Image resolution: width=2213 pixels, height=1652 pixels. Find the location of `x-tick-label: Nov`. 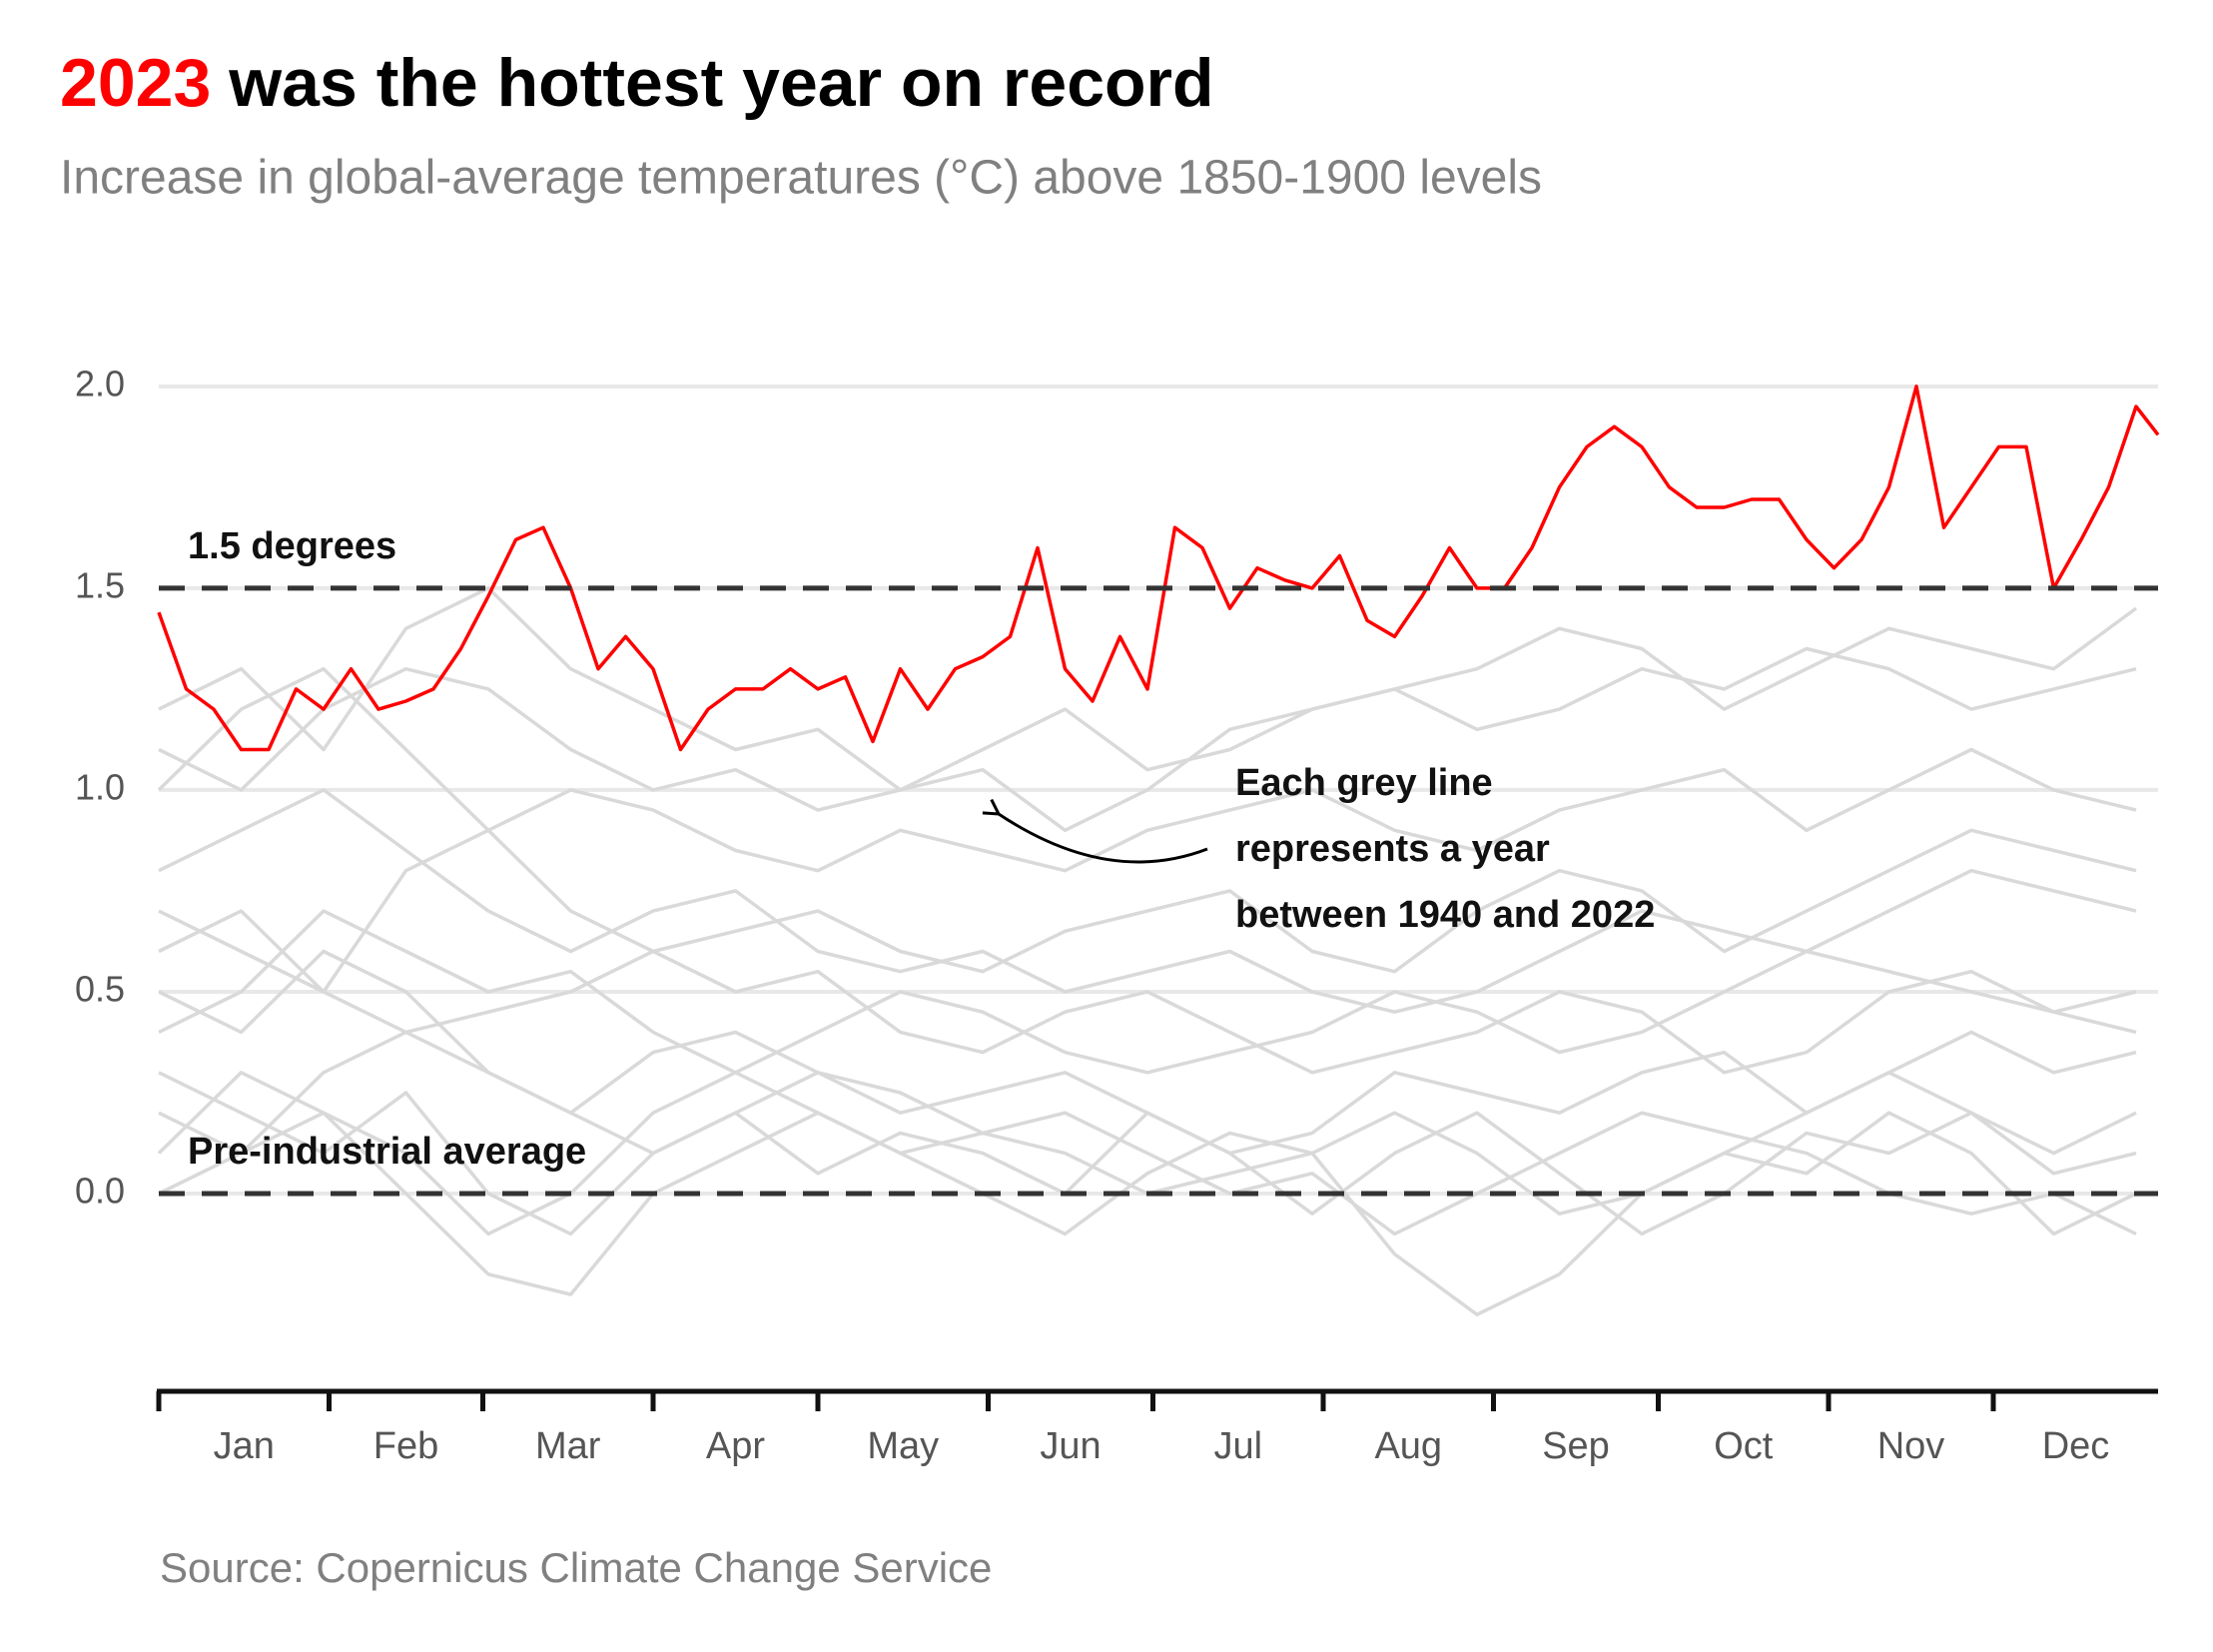

x-tick-label: Nov is located at coordinates (1911, 1446).